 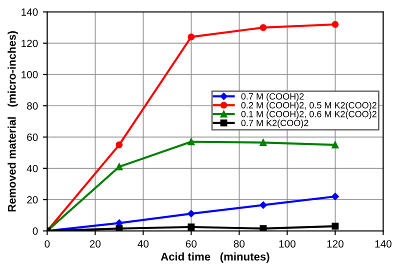 What do you see at coordinates (35, 231) in the screenshot?
I see `y-tick-label: 0` at bounding box center [35, 231].